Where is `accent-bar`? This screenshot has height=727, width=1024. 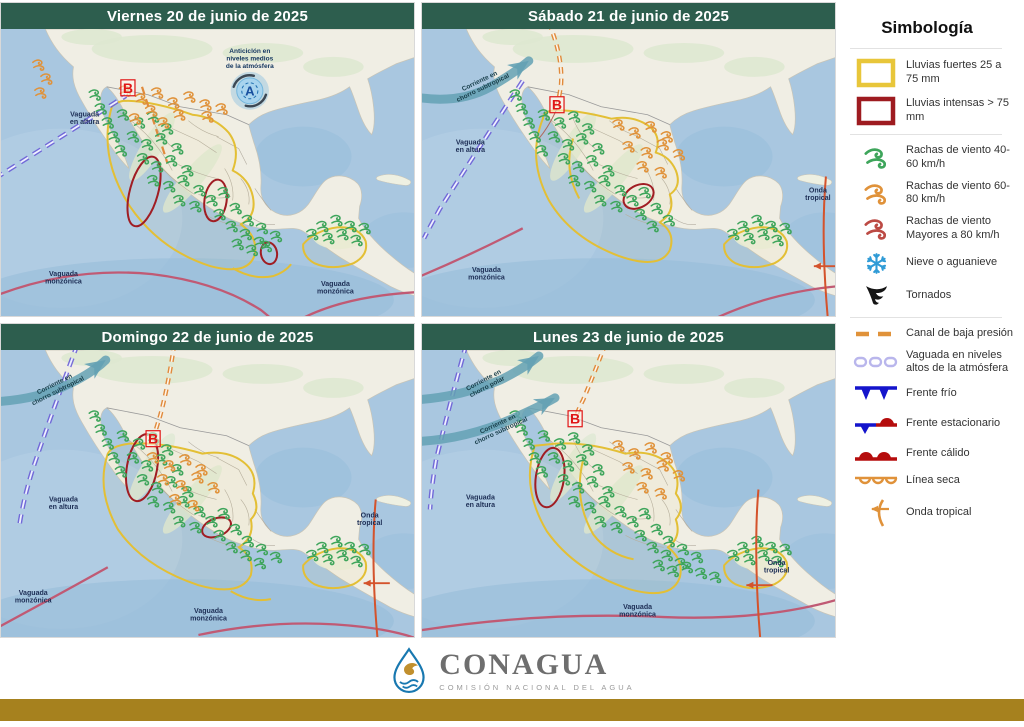 accent-bar is located at coordinates (512, 710).